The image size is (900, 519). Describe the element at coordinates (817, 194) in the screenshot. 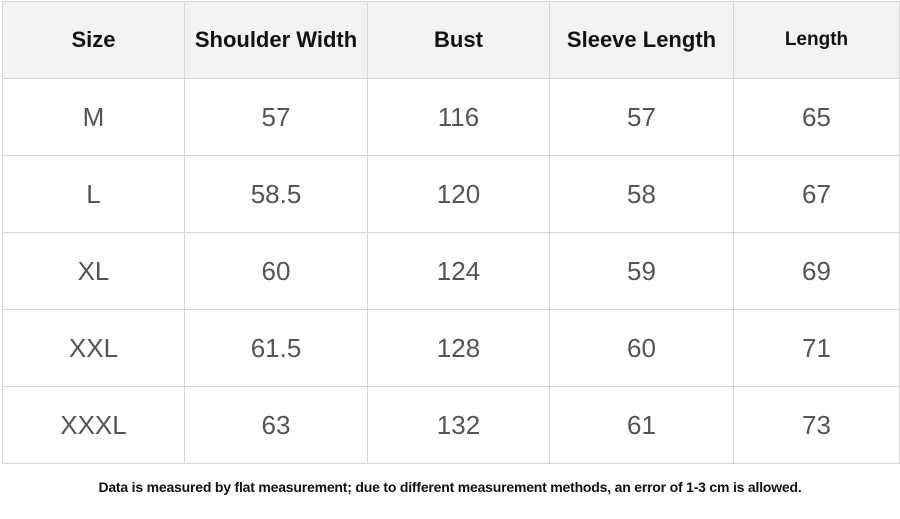

I see `cell-length: 67` at that location.